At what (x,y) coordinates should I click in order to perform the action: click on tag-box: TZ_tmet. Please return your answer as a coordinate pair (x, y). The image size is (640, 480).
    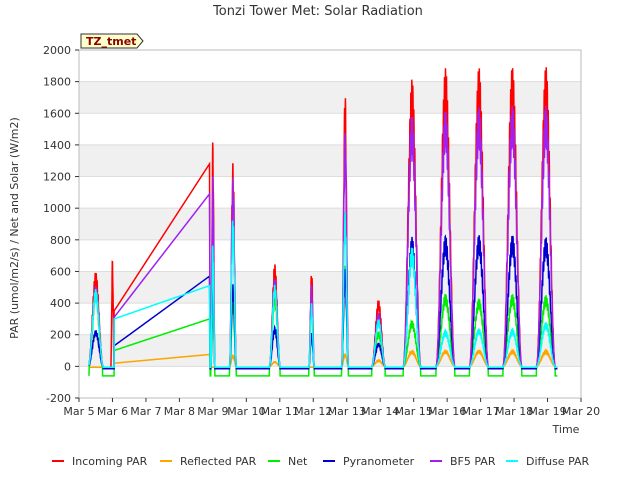
    Looking at the image, I should click on (112, 41).